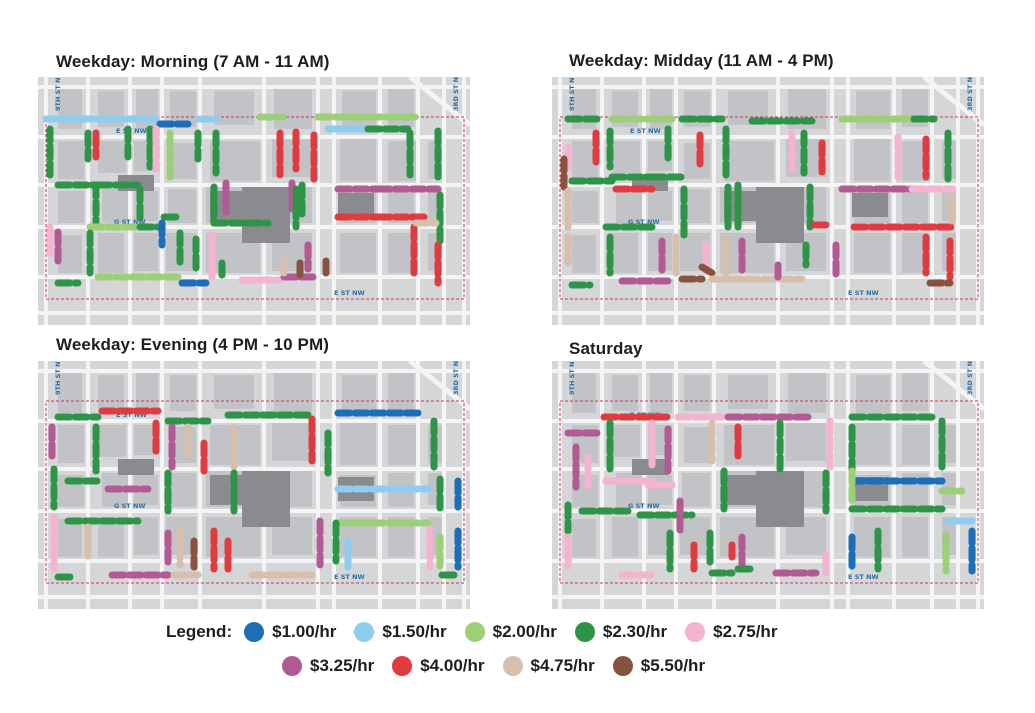 Image resolution: width=1035 pixels, height=713 pixels. What do you see at coordinates (562, 665) in the screenshot?
I see `legend-label: $4.75/hr` at bounding box center [562, 665].